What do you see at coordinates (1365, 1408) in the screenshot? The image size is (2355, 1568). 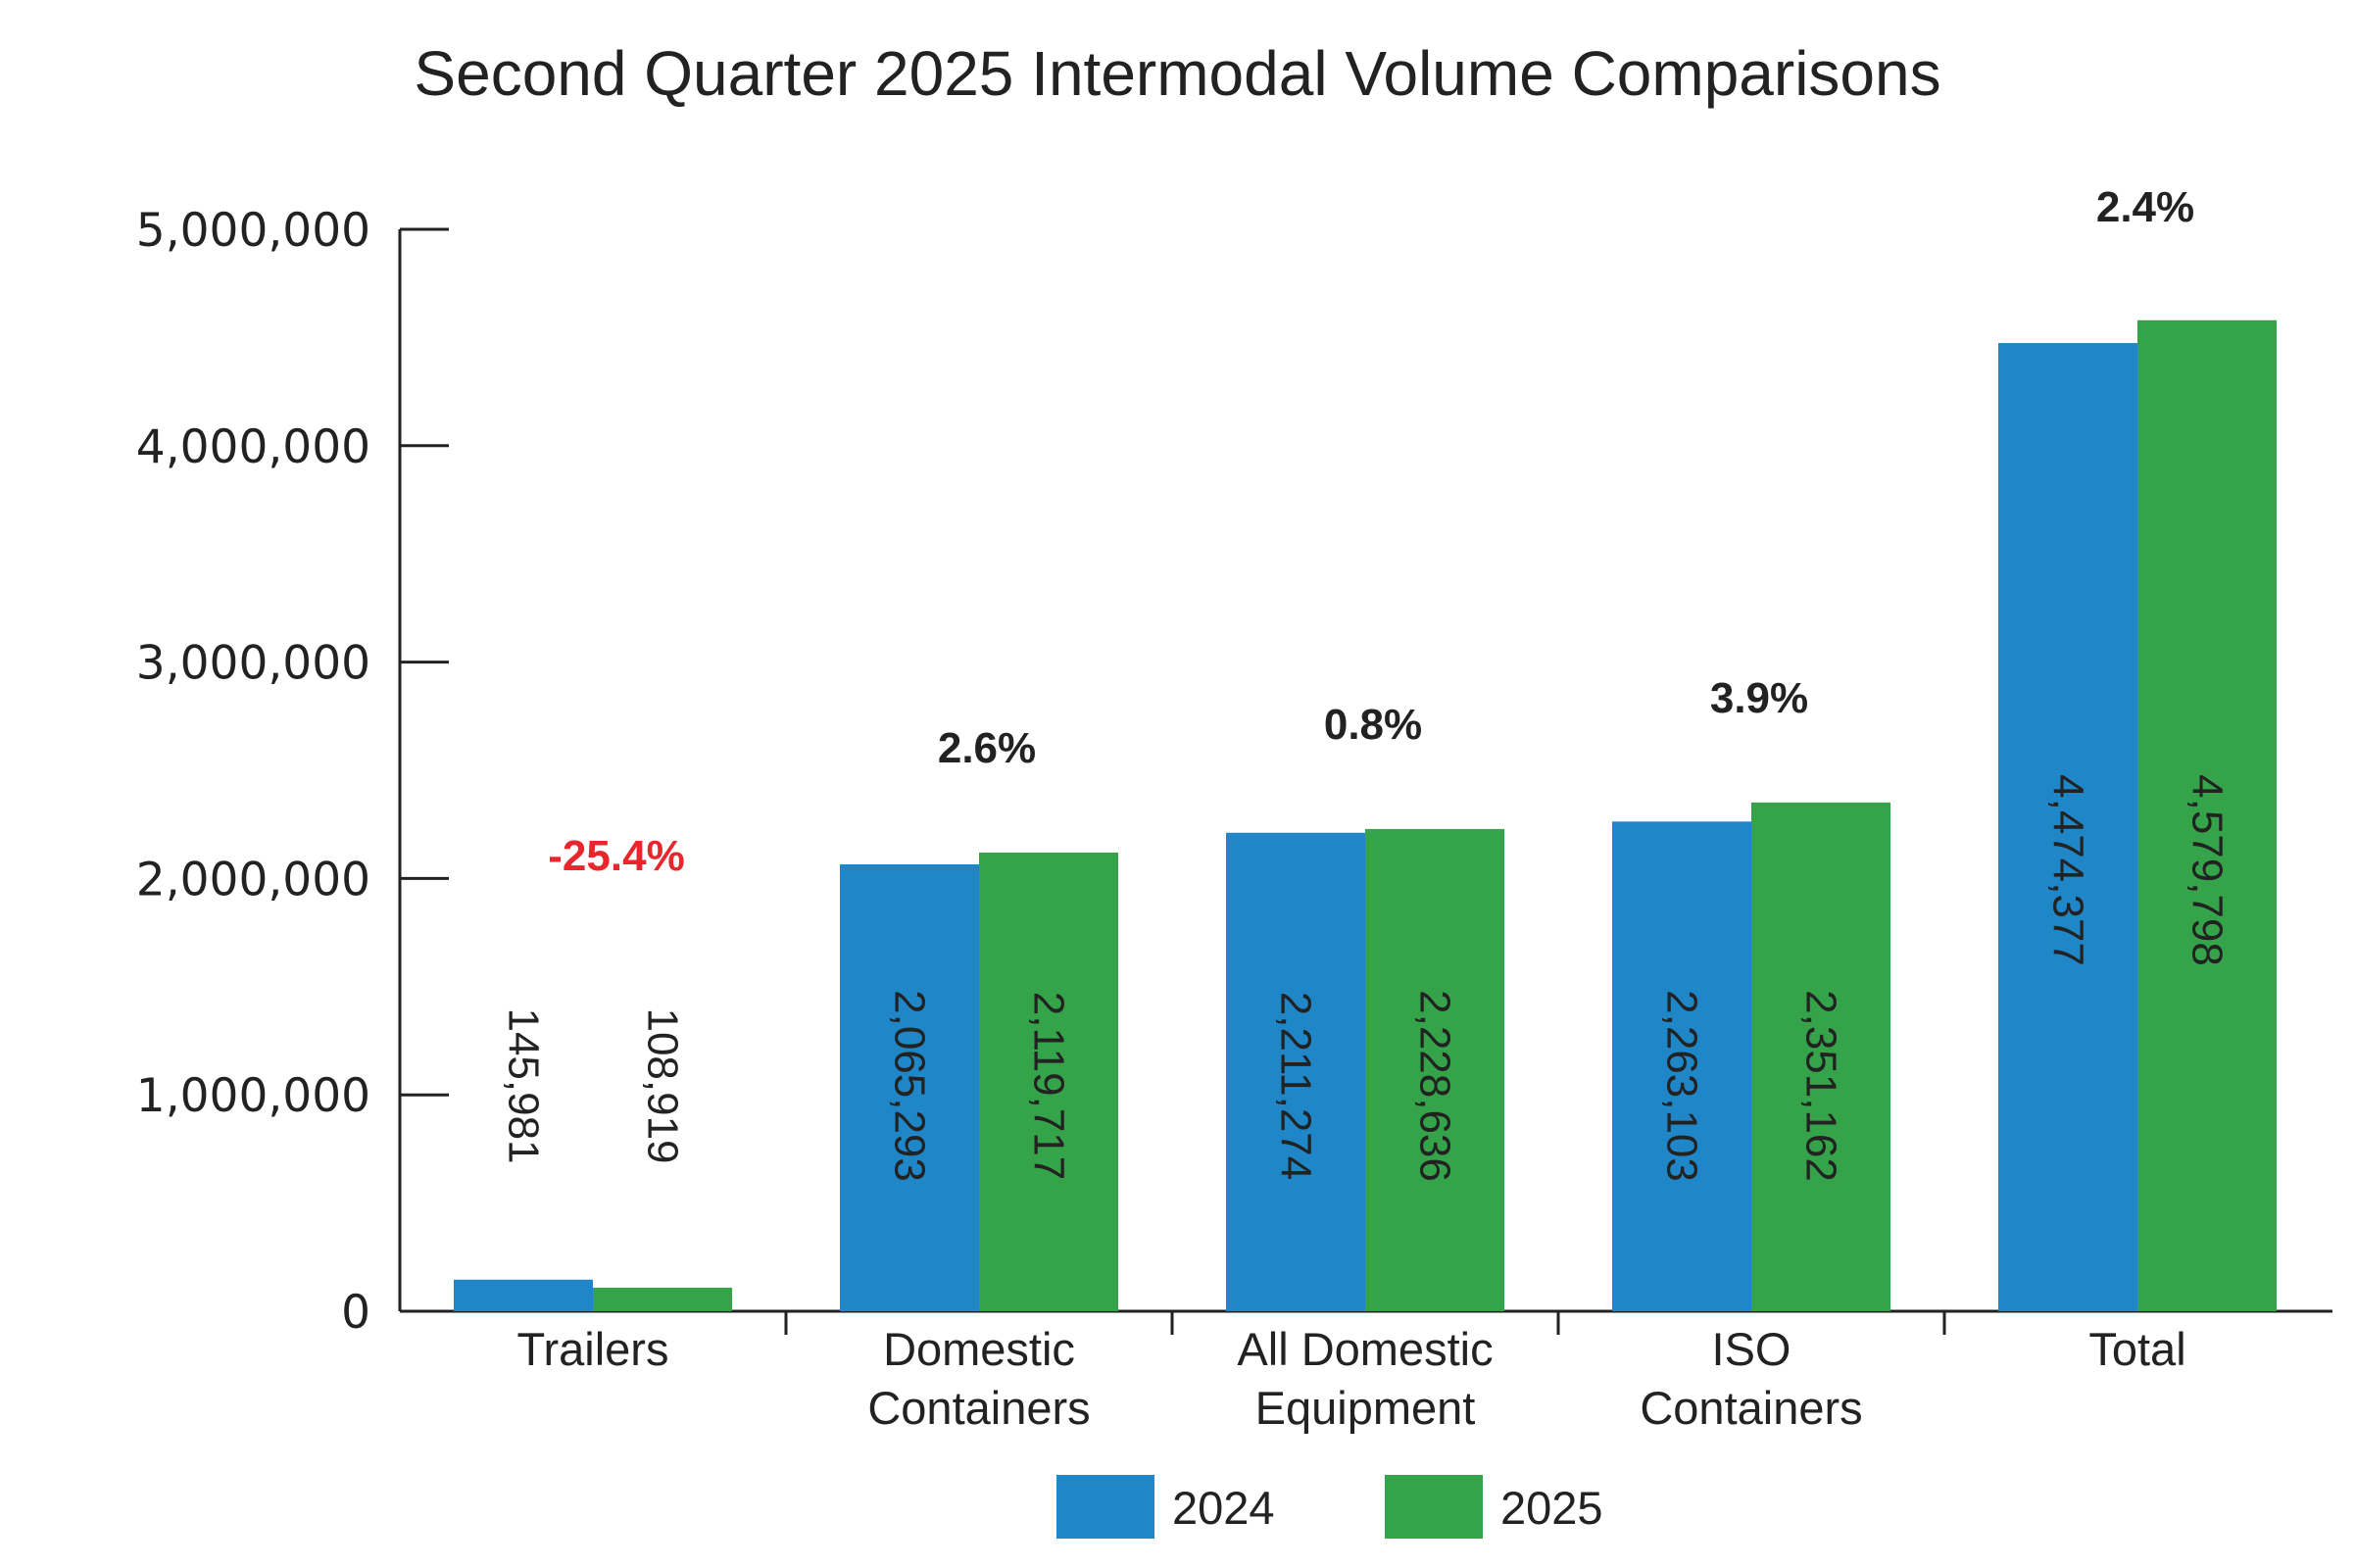 I see `category-label-line: Equipment` at bounding box center [1365, 1408].